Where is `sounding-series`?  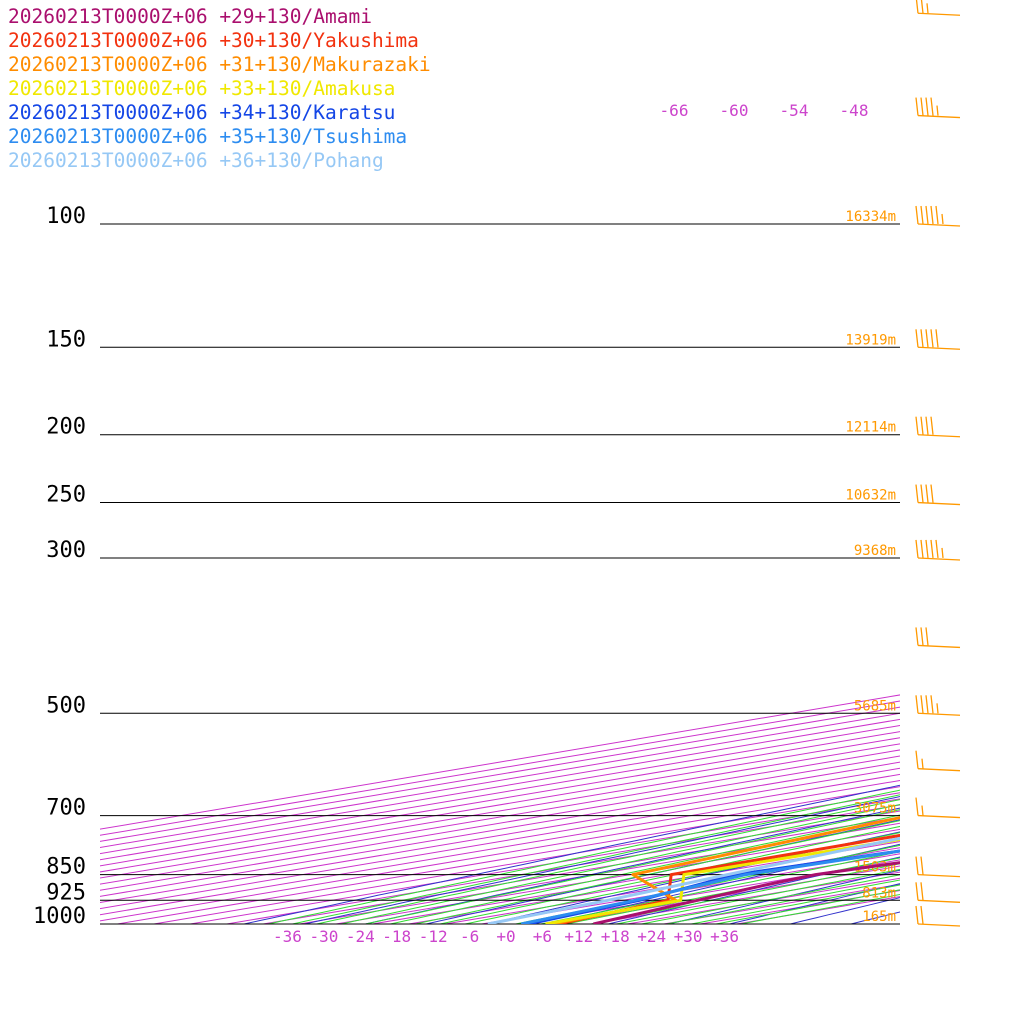 sounding-series is located at coordinates (693, 870).